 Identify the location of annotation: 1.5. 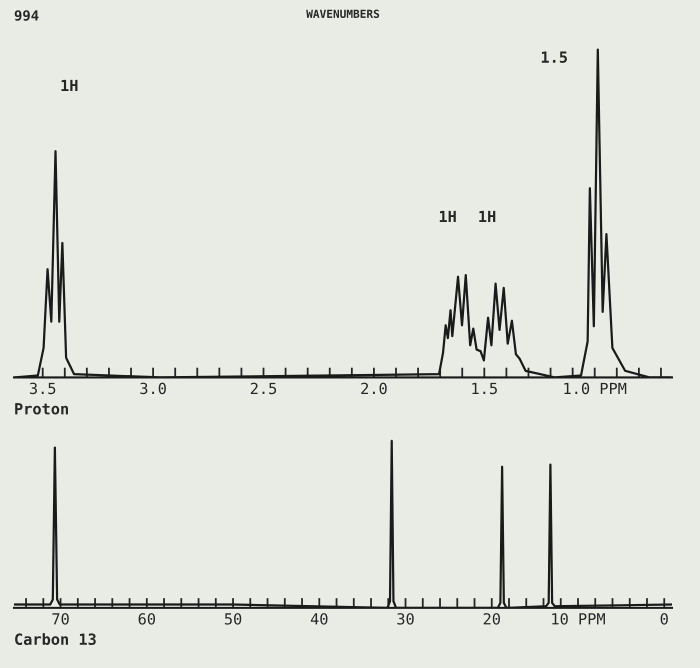
(554, 57).